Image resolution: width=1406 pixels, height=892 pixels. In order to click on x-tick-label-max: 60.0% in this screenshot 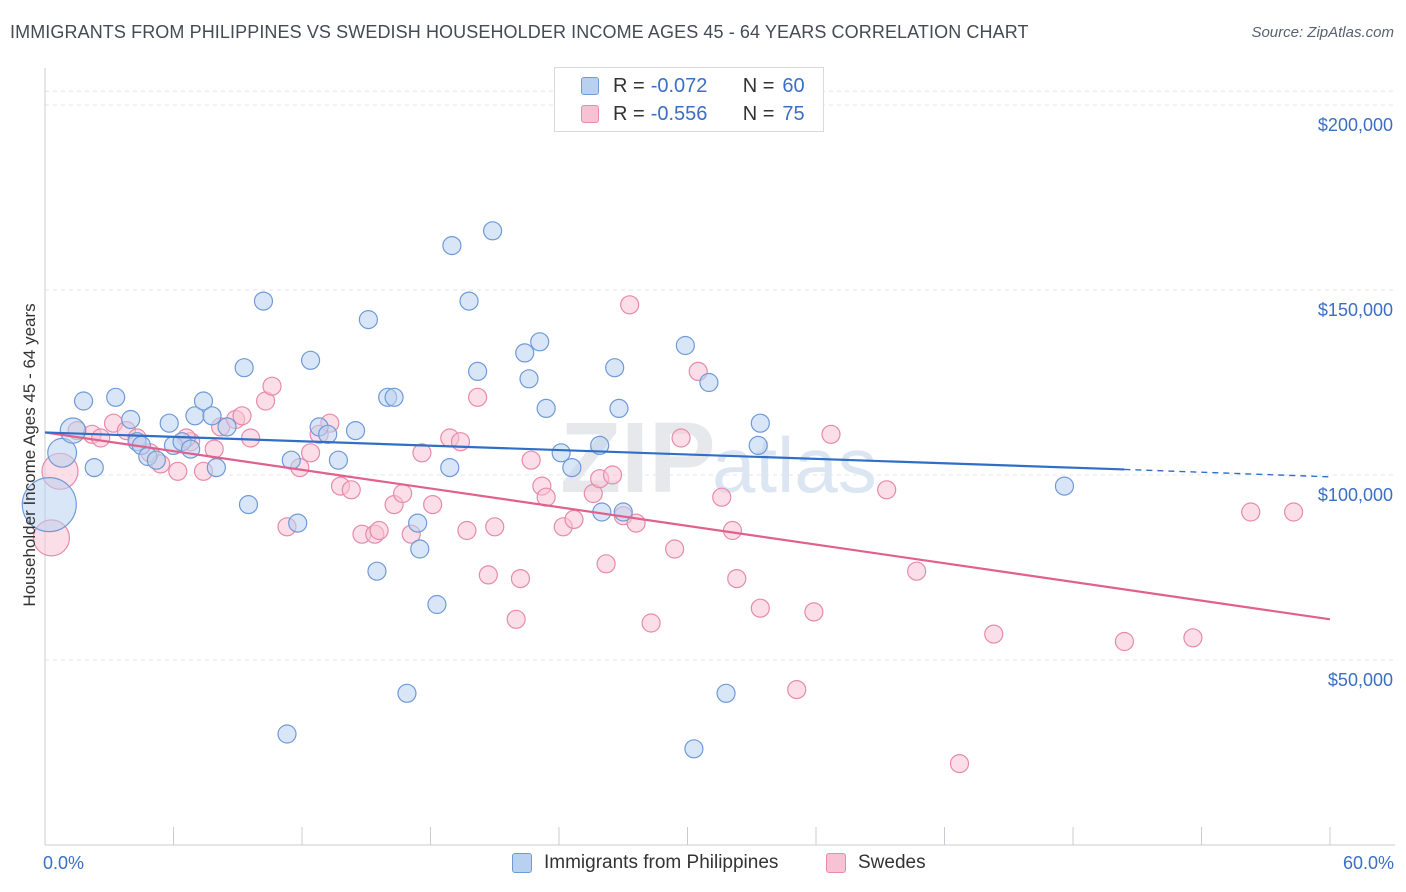, I will do `click(1368, 863)`.